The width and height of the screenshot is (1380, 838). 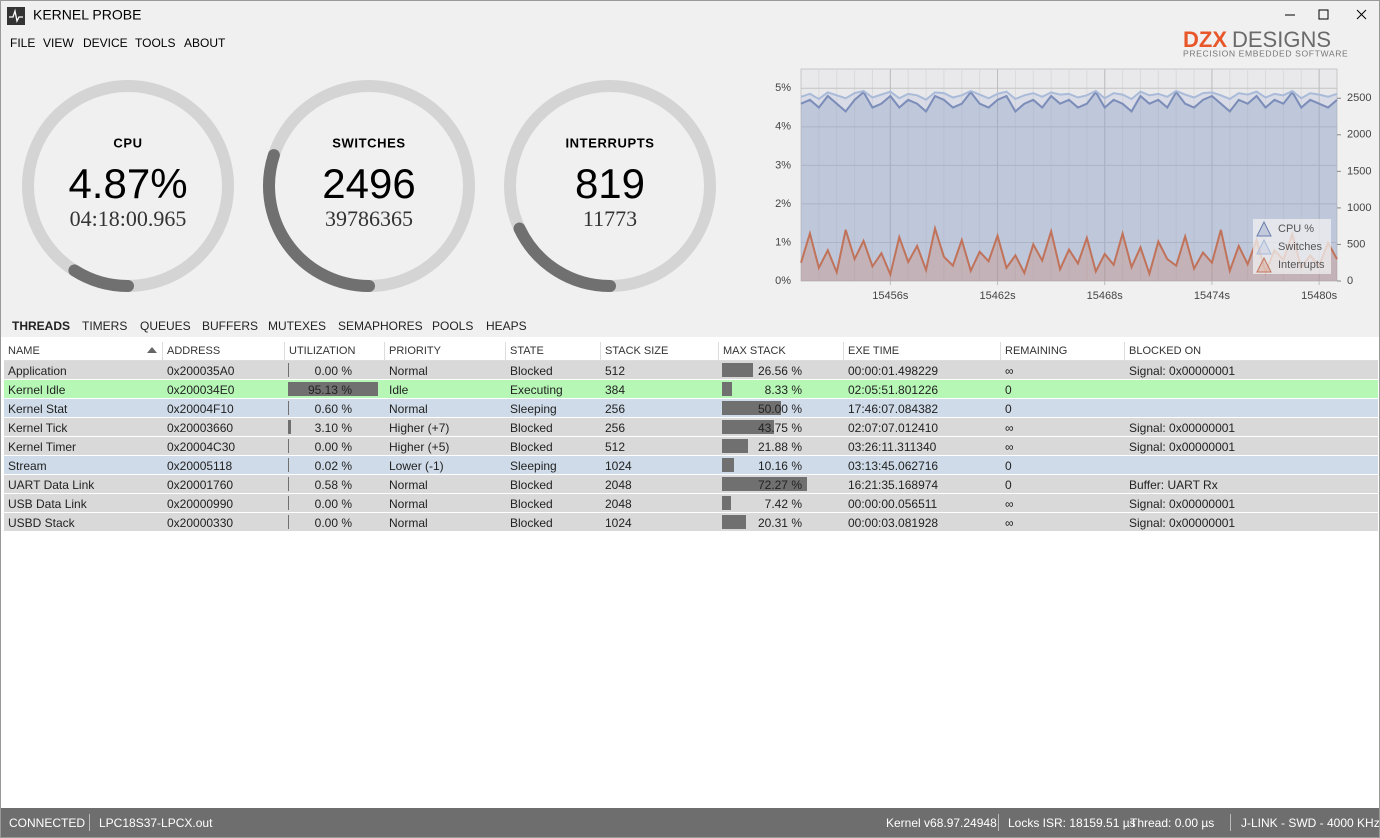 I want to click on menu-item: TOOLS, so click(x=155, y=43).